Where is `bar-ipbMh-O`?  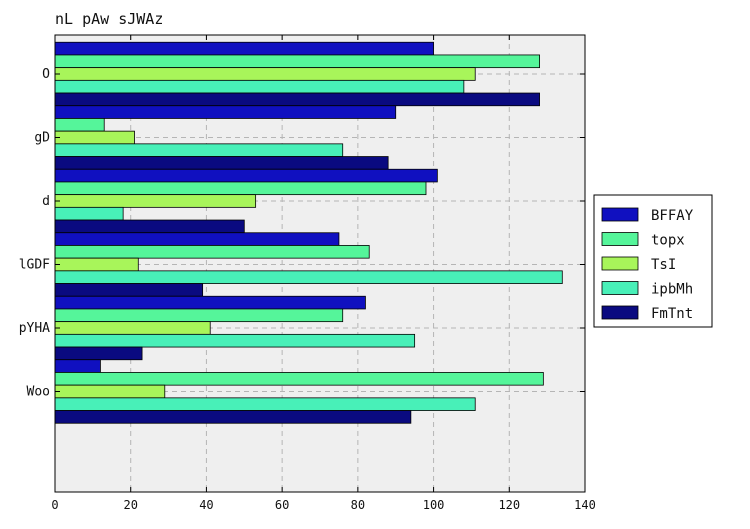
bar-ipbMh-O is located at coordinates (259, 86).